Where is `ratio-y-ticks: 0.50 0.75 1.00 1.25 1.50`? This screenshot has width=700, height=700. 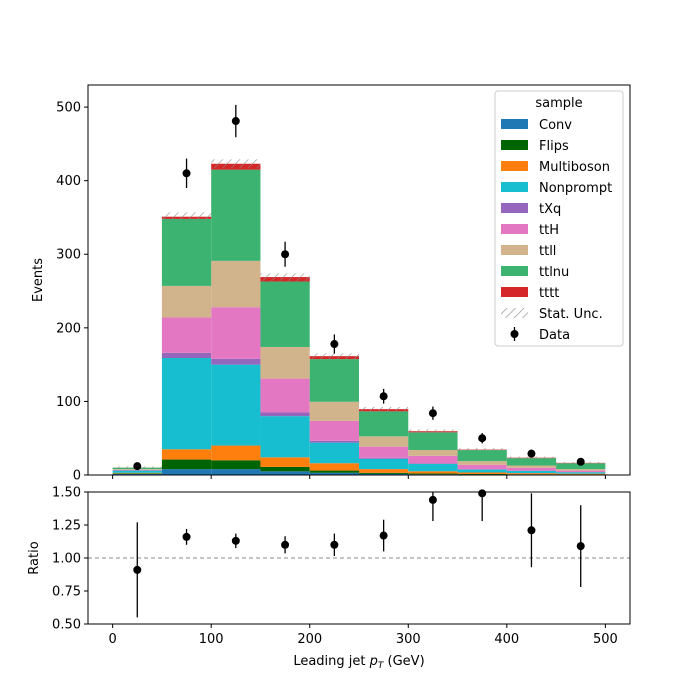
ratio-y-ticks: 0.50 0.75 1.00 1.25 1.50 is located at coordinates (70, 559).